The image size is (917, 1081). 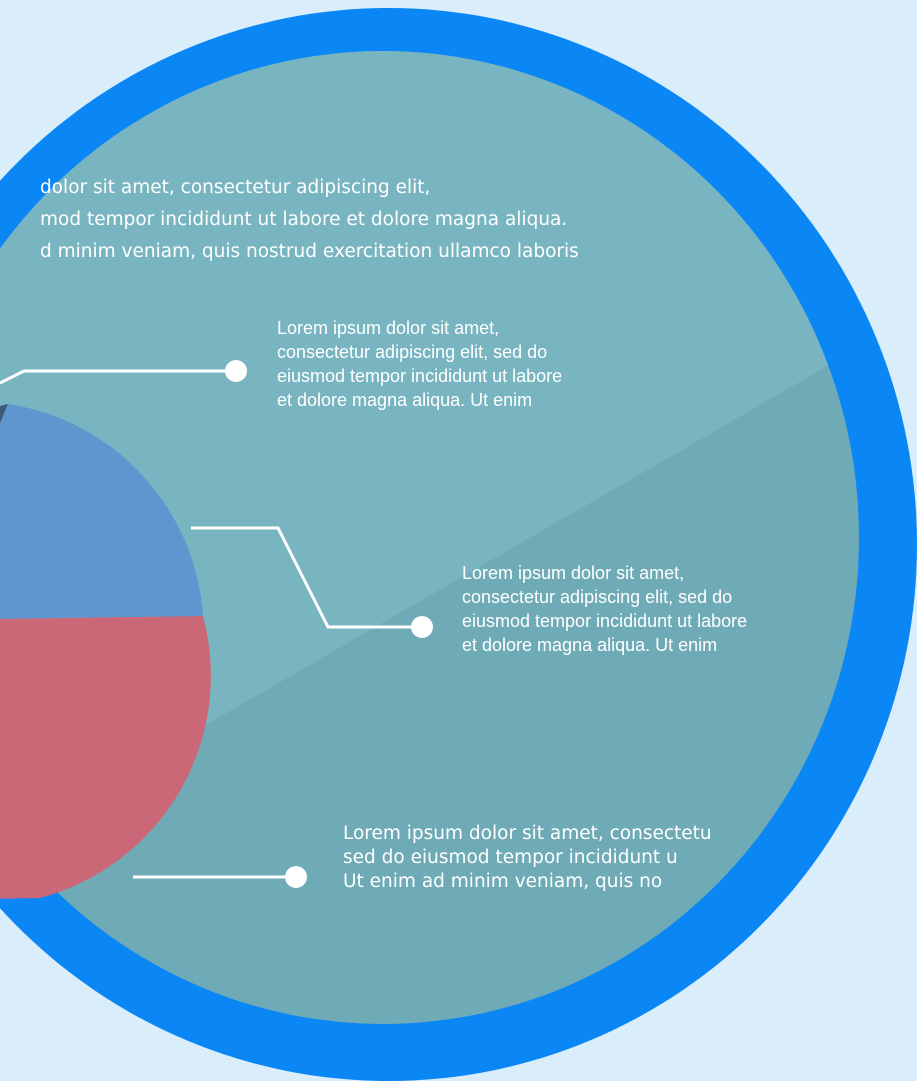 What do you see at coordinates (527, 833) in the screenshot?
I see `callout-line: Lorem ipsum dolor sit amet, consectetu` at bounding box center [527, 833].